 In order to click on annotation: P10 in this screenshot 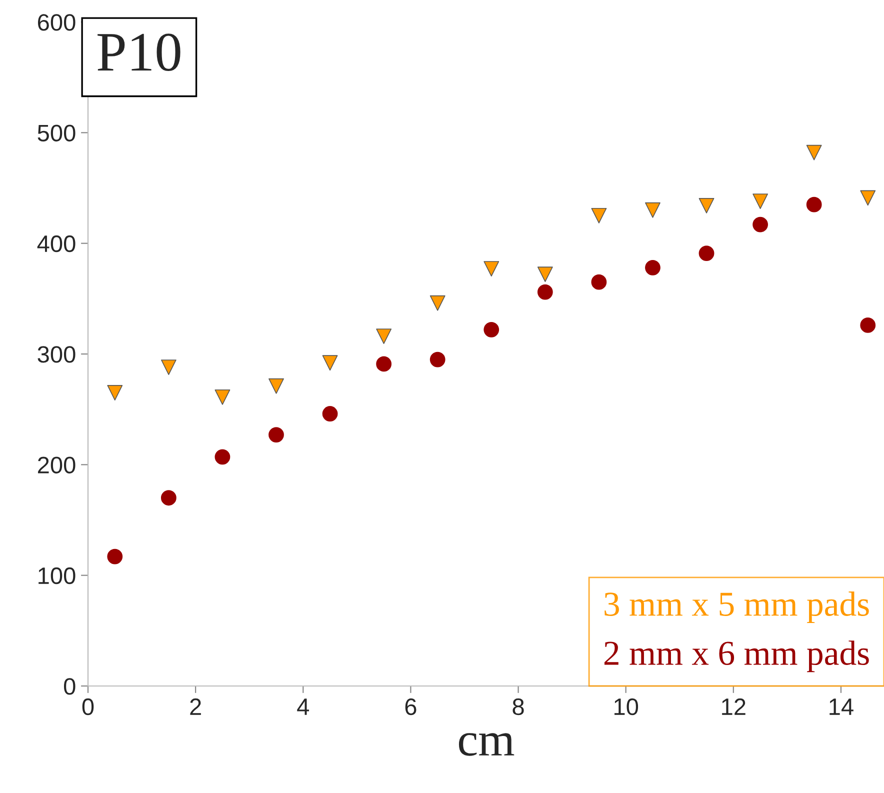, I will do `click(139, 53)`.